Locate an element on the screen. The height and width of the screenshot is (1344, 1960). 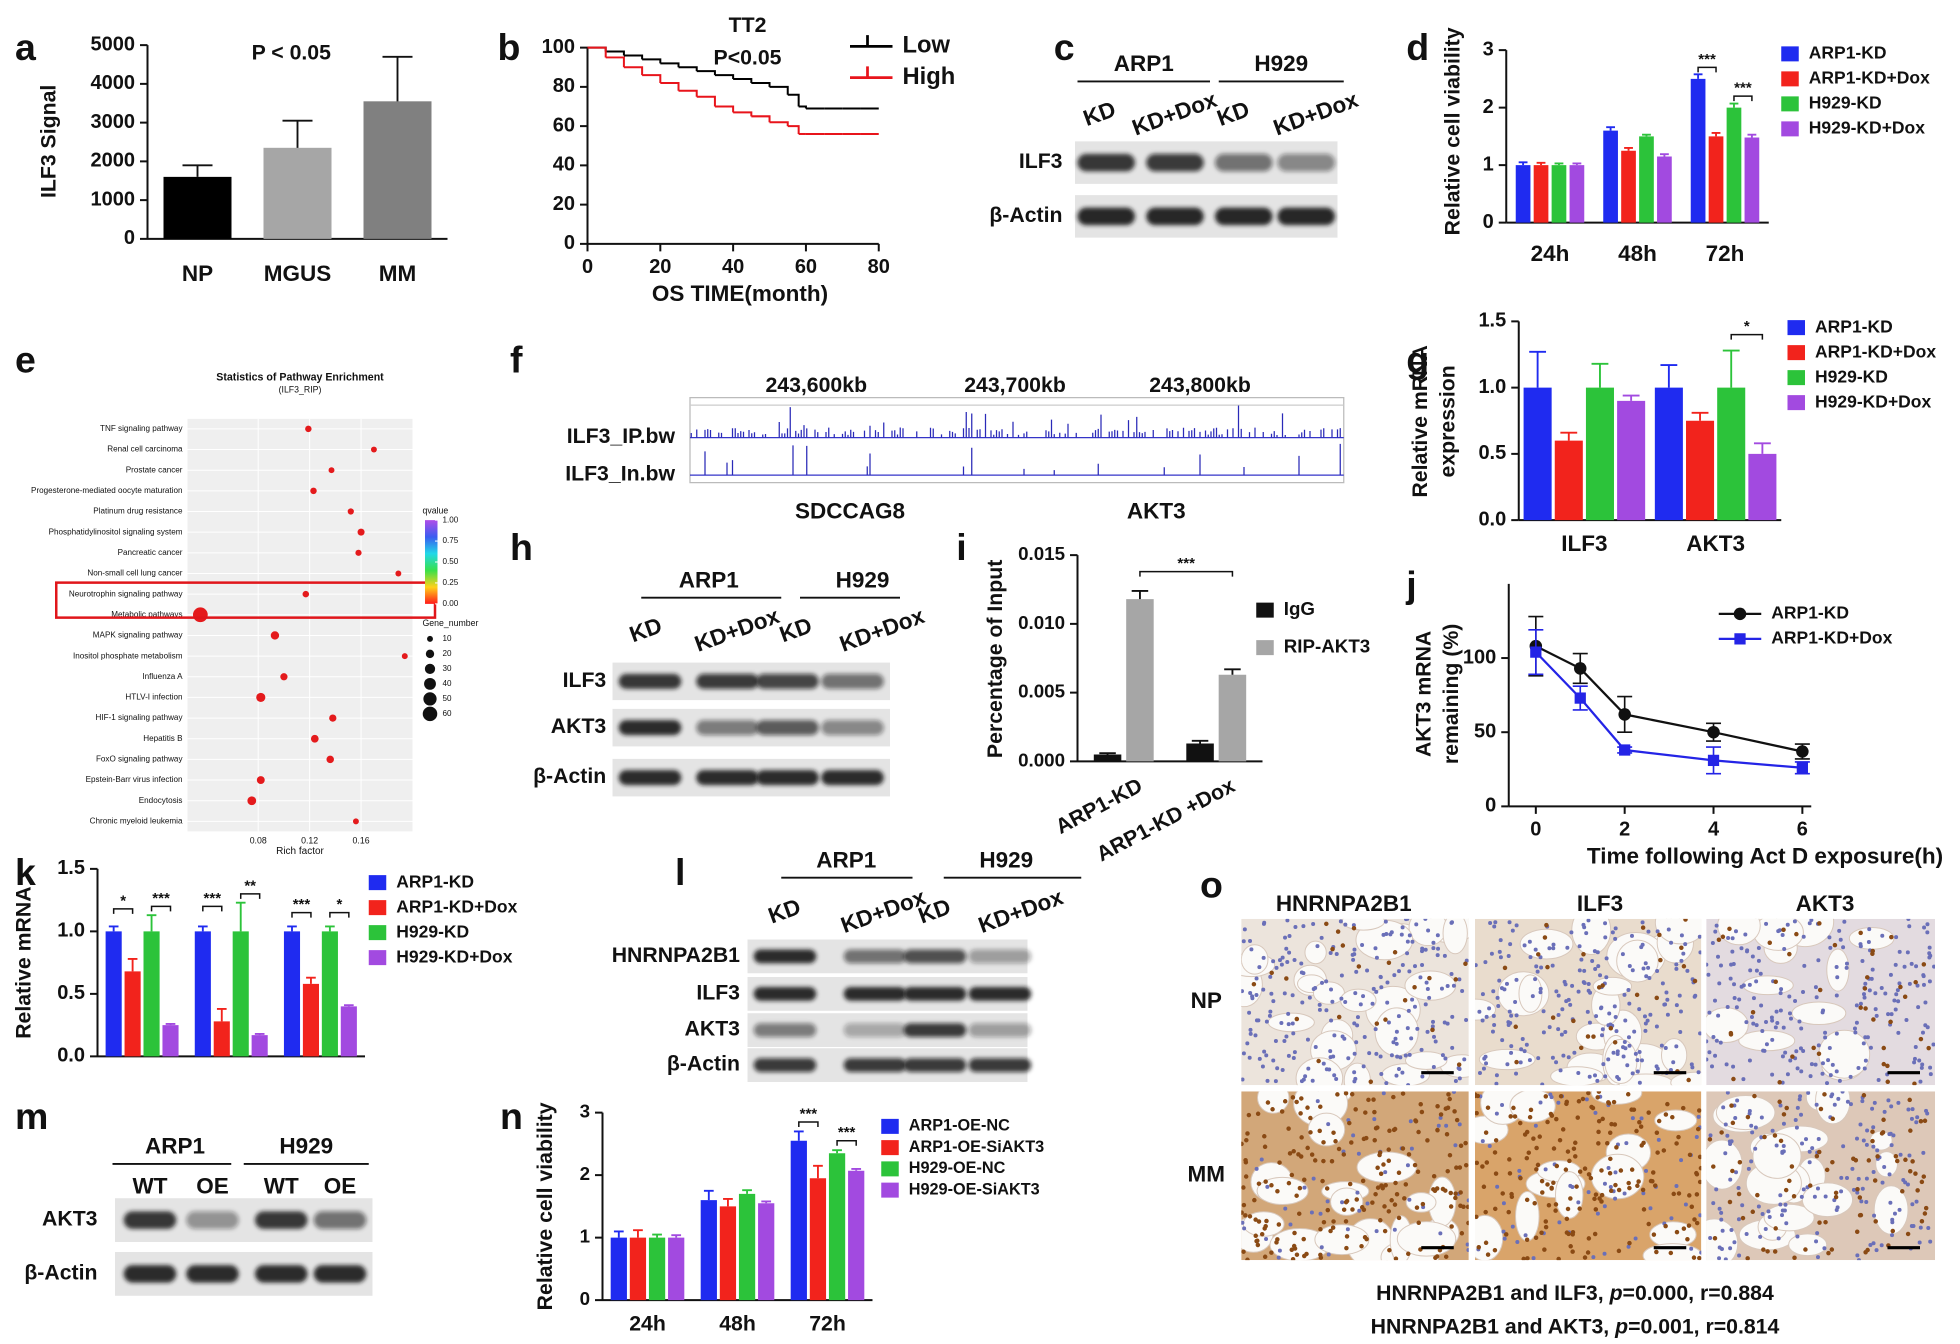
colorbar-label: 0.50 is located at coordinates (451, 561).